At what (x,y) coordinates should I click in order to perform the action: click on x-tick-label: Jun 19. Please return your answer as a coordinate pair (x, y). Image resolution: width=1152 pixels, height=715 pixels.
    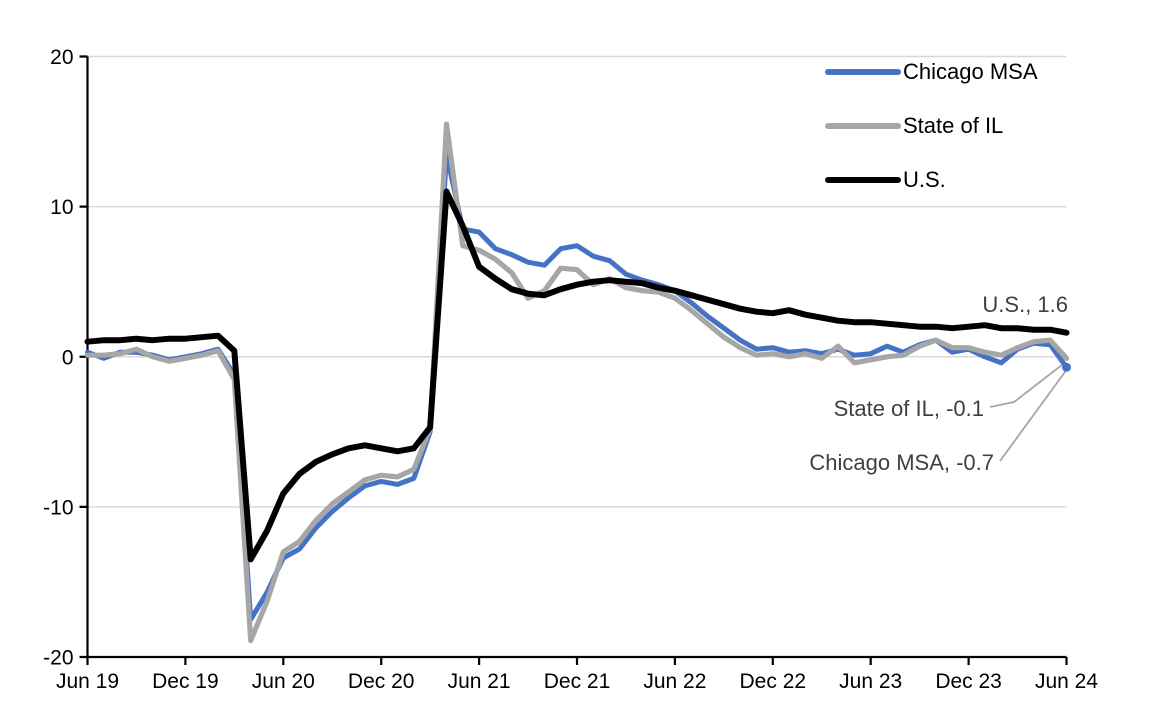
    Looking at the image, I should click on (87, 681).